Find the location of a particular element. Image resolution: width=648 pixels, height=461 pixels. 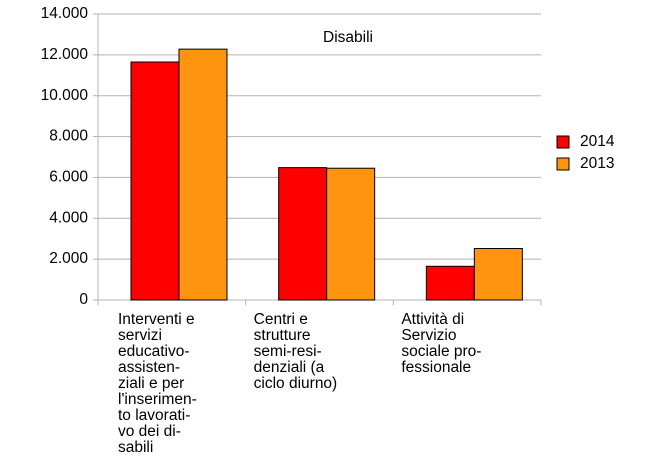

x-tick-label: ziali e per is located at coordinates (151, 383).